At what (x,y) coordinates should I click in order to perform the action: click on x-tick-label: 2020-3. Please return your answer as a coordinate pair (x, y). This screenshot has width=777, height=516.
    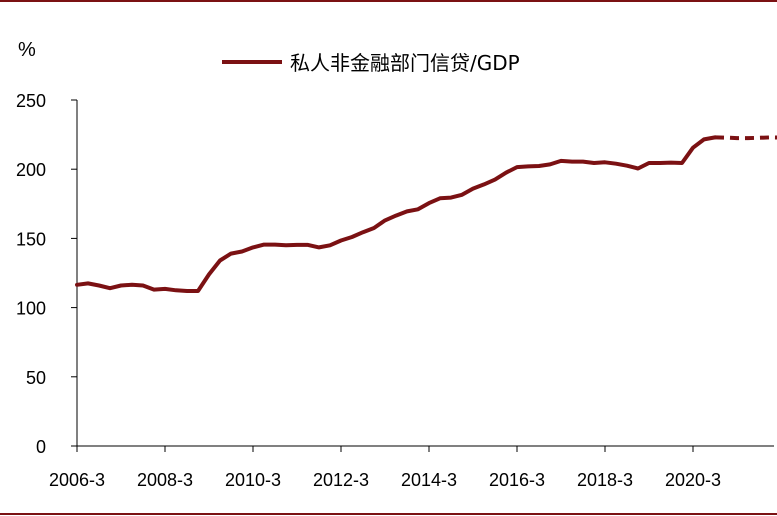
    Looking at the image, I should click on (693, 480).